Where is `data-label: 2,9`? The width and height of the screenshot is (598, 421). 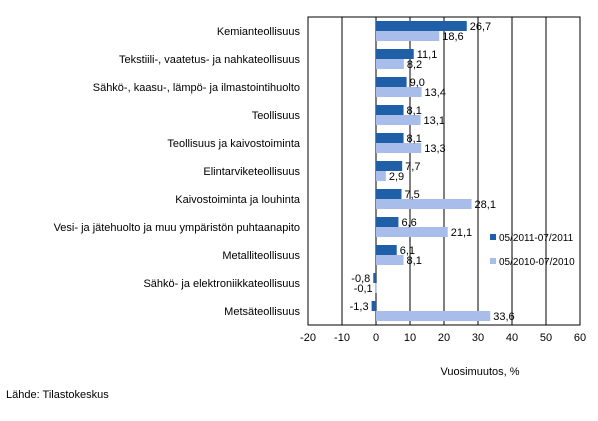
data-label: 2,9 is located at coordinates (396, 177).